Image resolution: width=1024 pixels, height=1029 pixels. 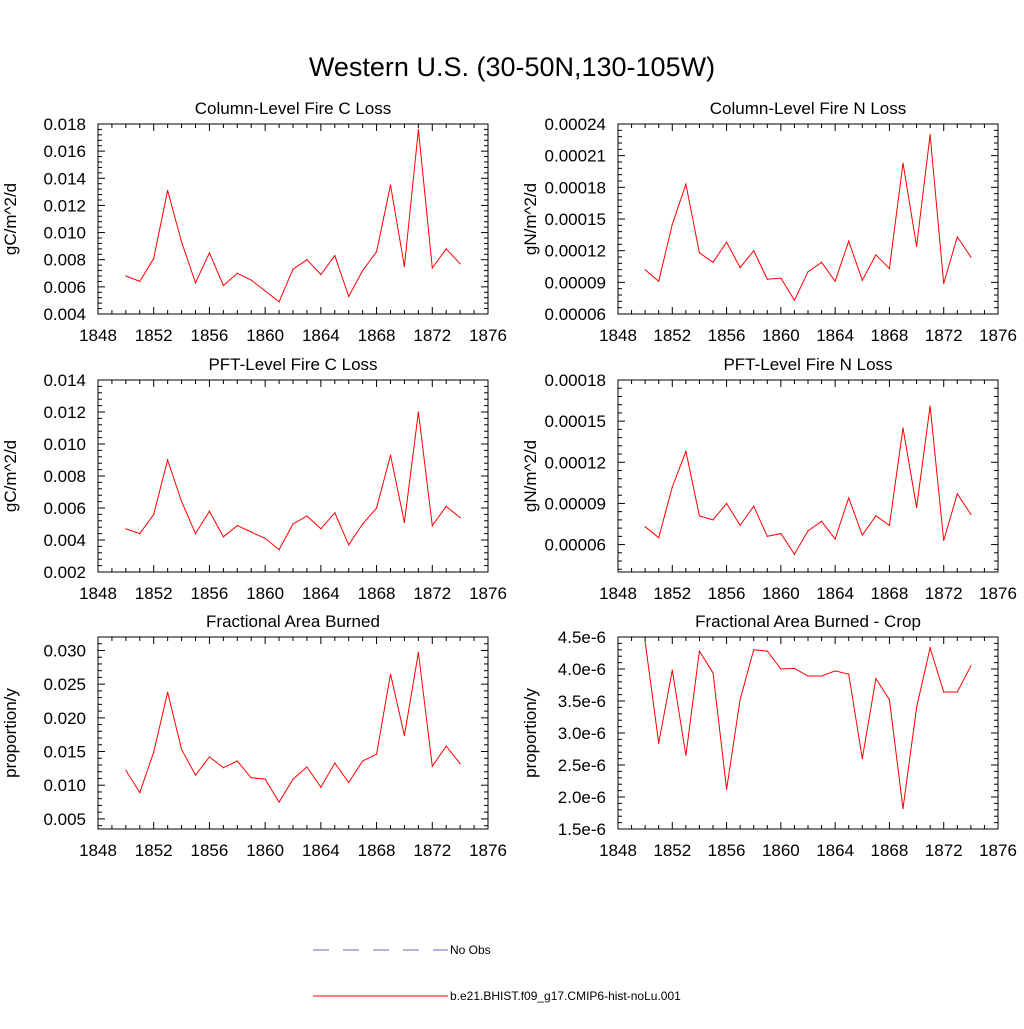 I want to click on y-tick-label: 4.5e-6, so click(x=582, y=637).